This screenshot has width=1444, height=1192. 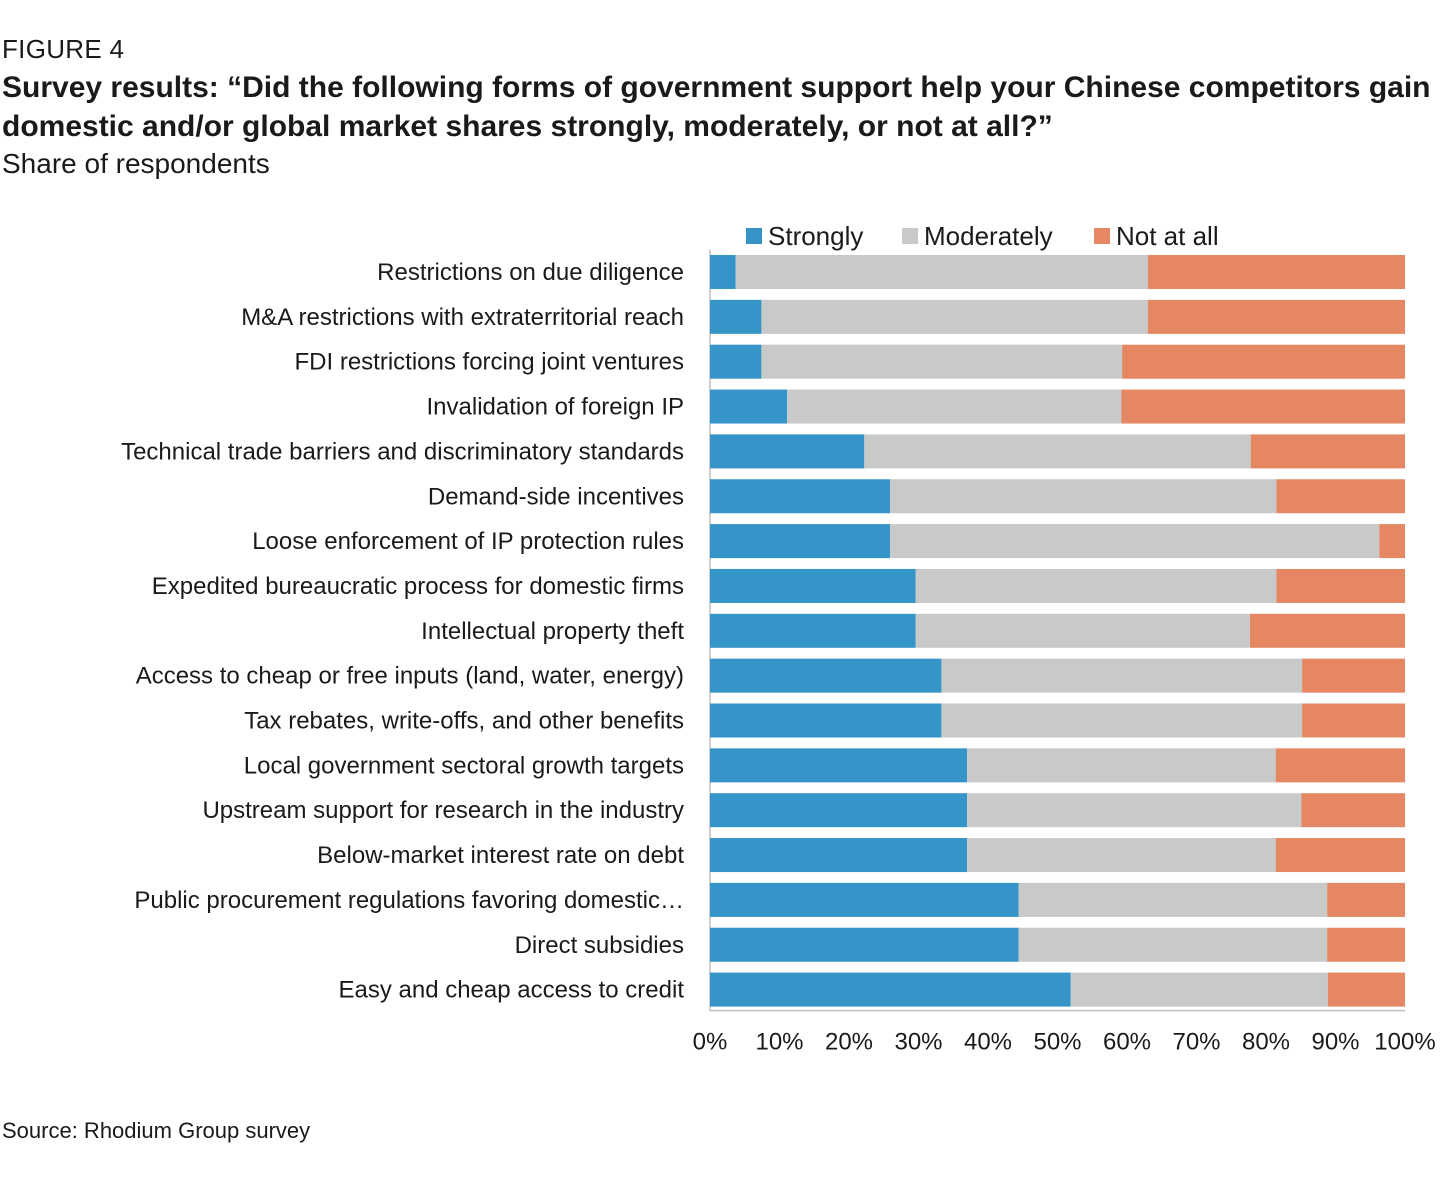 What do you see at coordinates (1096, 585) in the screenshot?
I see `bar-moderately-expedited-bureaucratic-process-for-domestic-firms` at bounding box center [1096, 585].